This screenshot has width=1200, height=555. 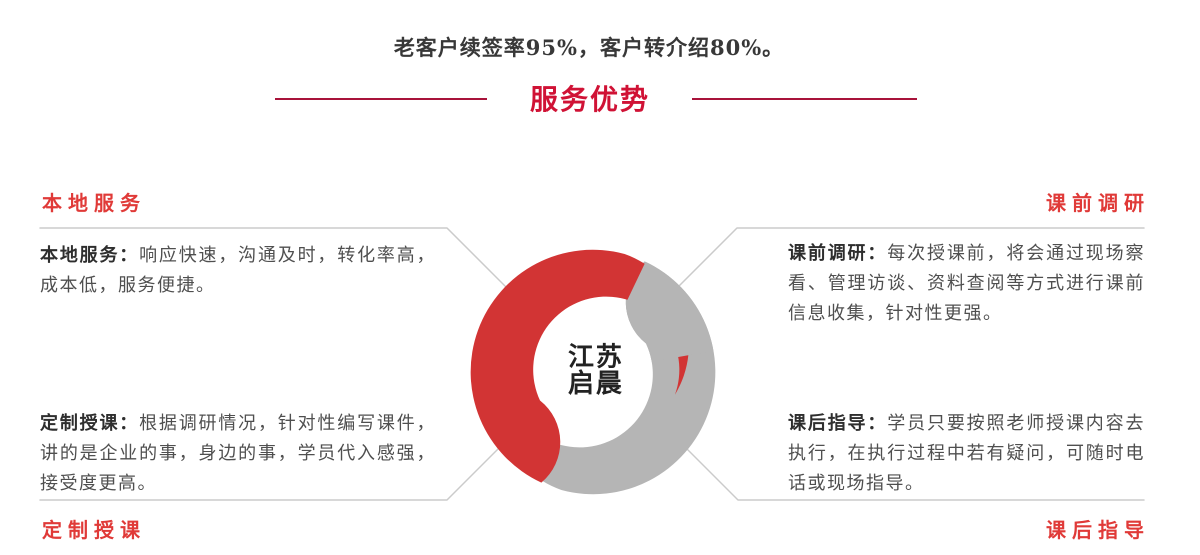 What do you see at coordinates (900, 459) in the screenshot?
I see `connector-bottom-right` at bounding box center [900, 459].